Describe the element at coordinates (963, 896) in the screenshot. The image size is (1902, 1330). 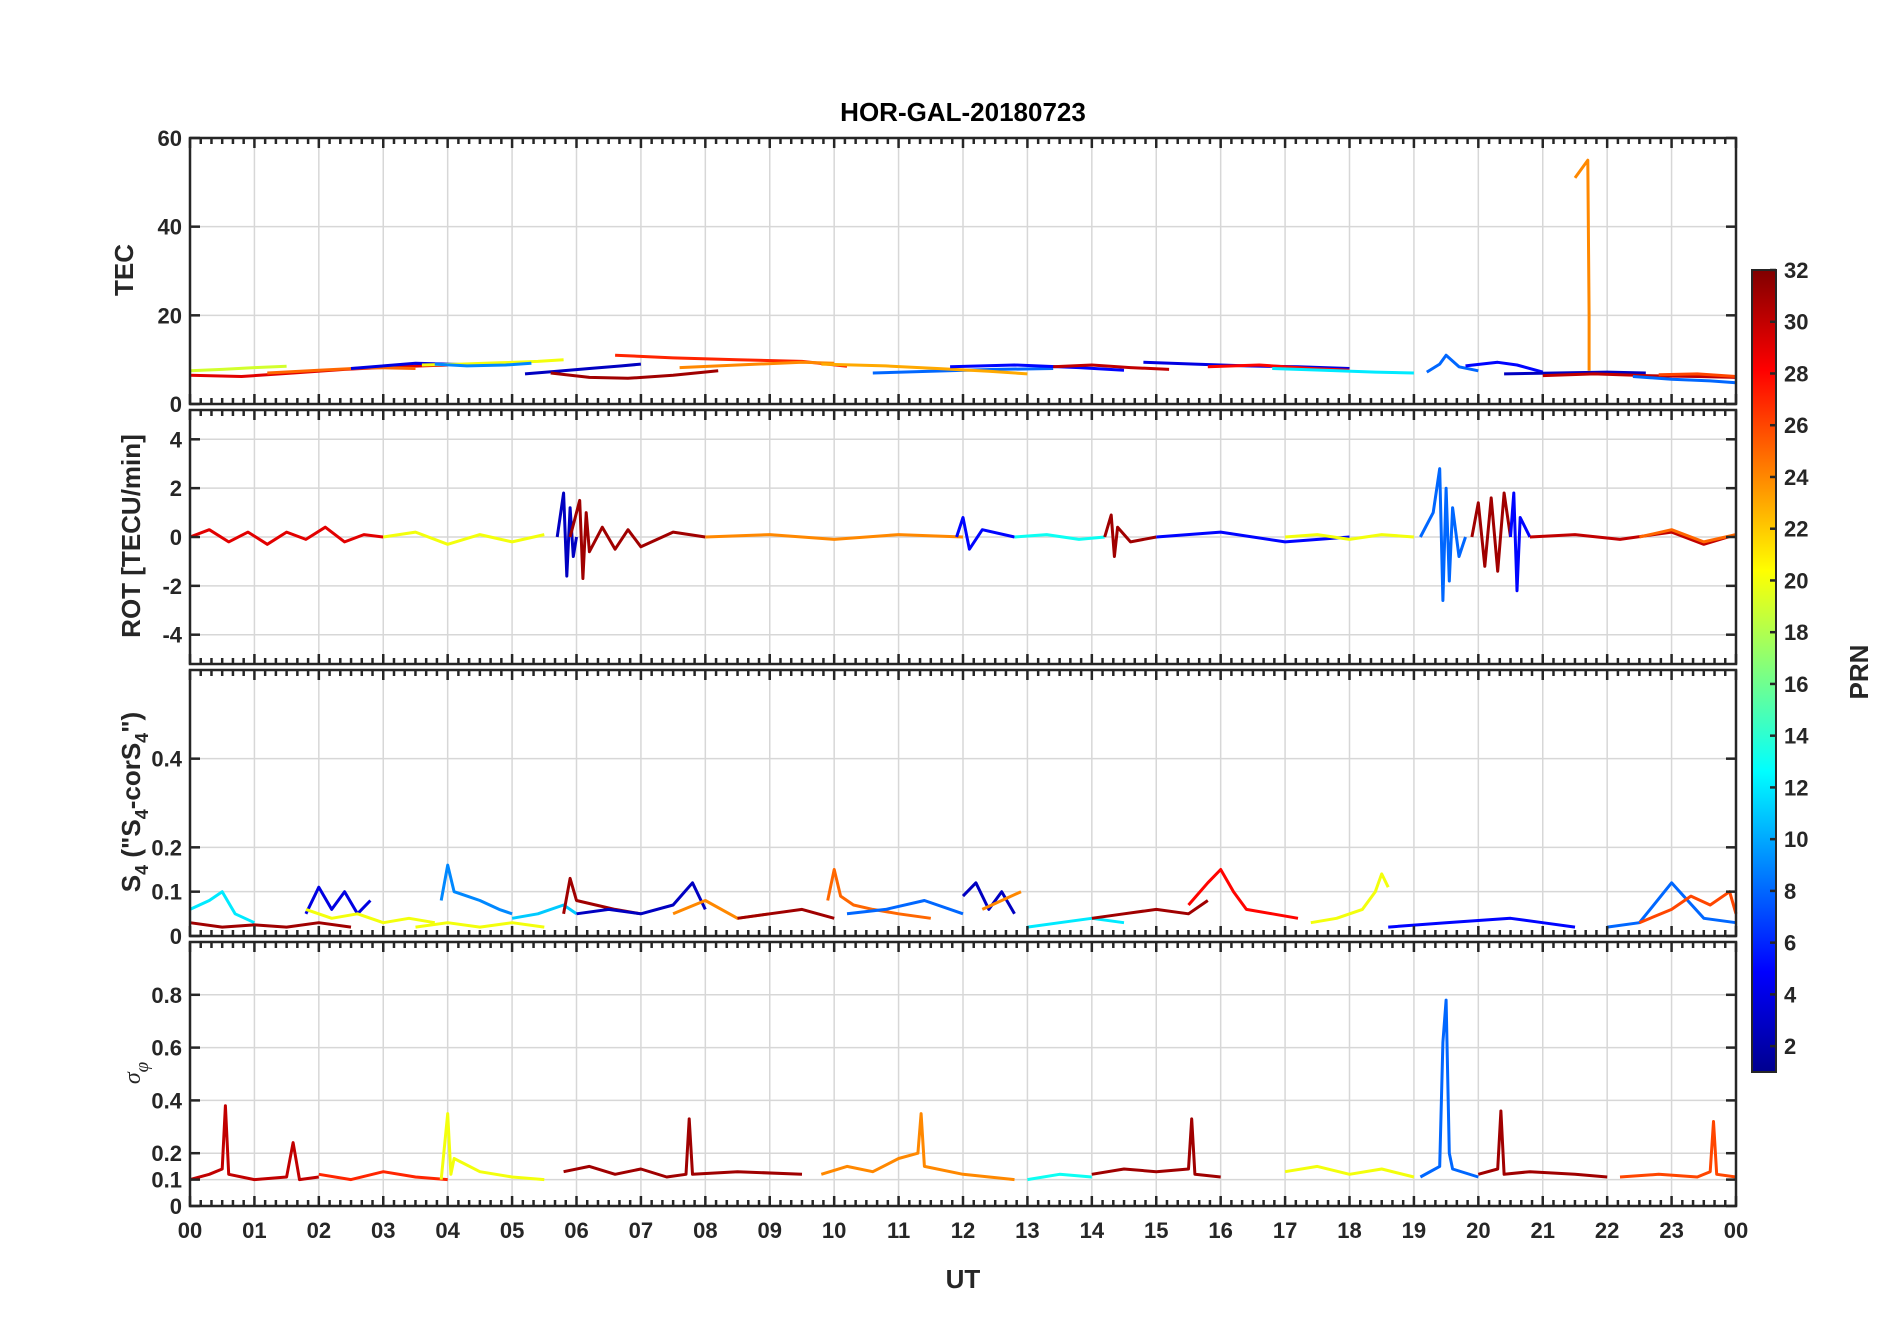
I see `s4-series-group` at that location.